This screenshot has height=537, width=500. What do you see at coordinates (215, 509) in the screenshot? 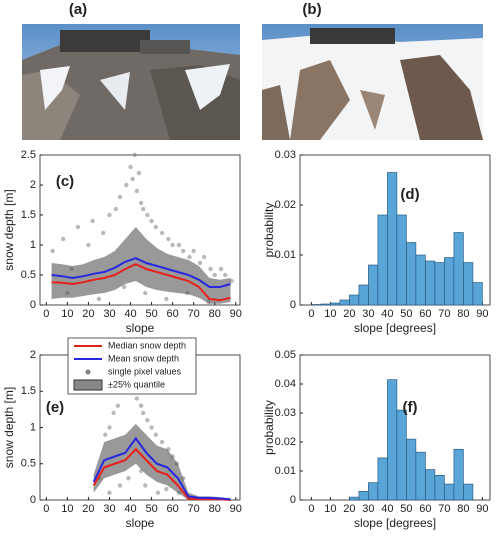
I see `x-tick-label: 80` at bounding box center [215, 509].